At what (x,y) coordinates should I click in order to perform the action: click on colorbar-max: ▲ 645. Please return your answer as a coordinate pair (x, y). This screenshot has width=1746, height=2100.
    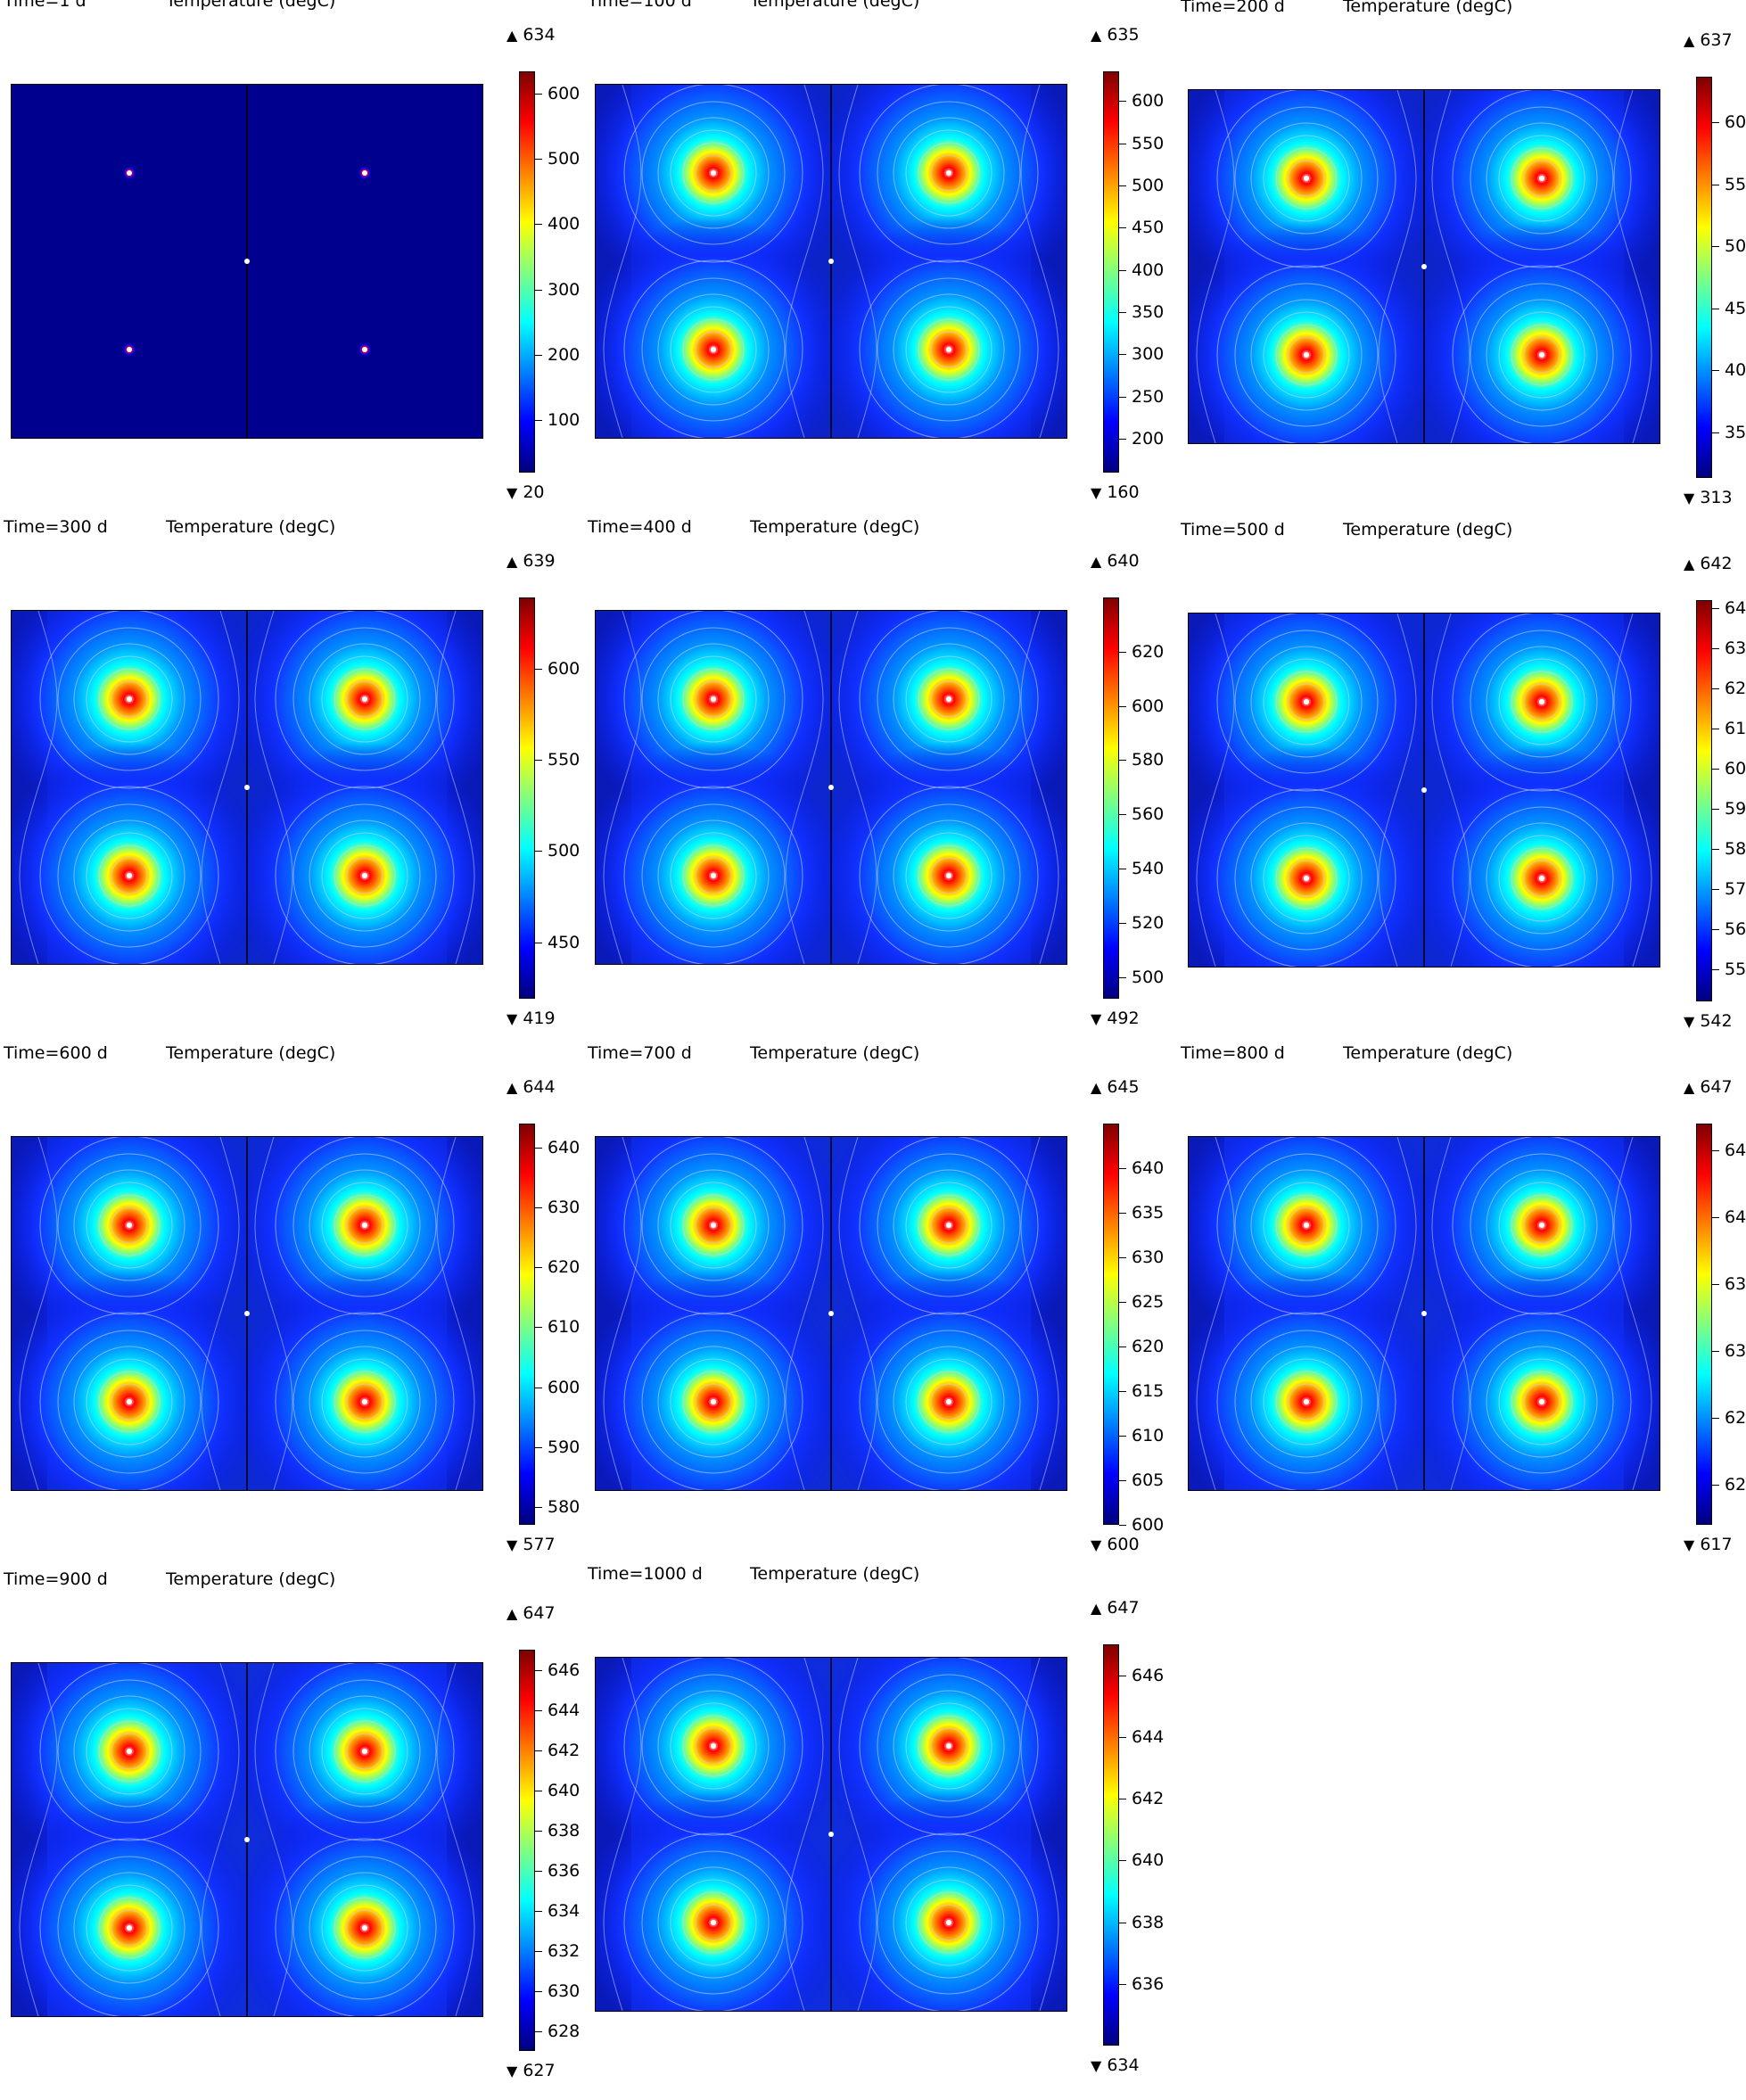
    Looking at the image, I should click on (1115, 1087).